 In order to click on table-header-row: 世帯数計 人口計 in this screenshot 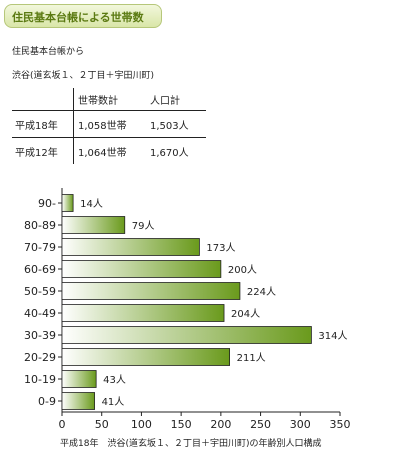, I will do `click(109, 99)`.